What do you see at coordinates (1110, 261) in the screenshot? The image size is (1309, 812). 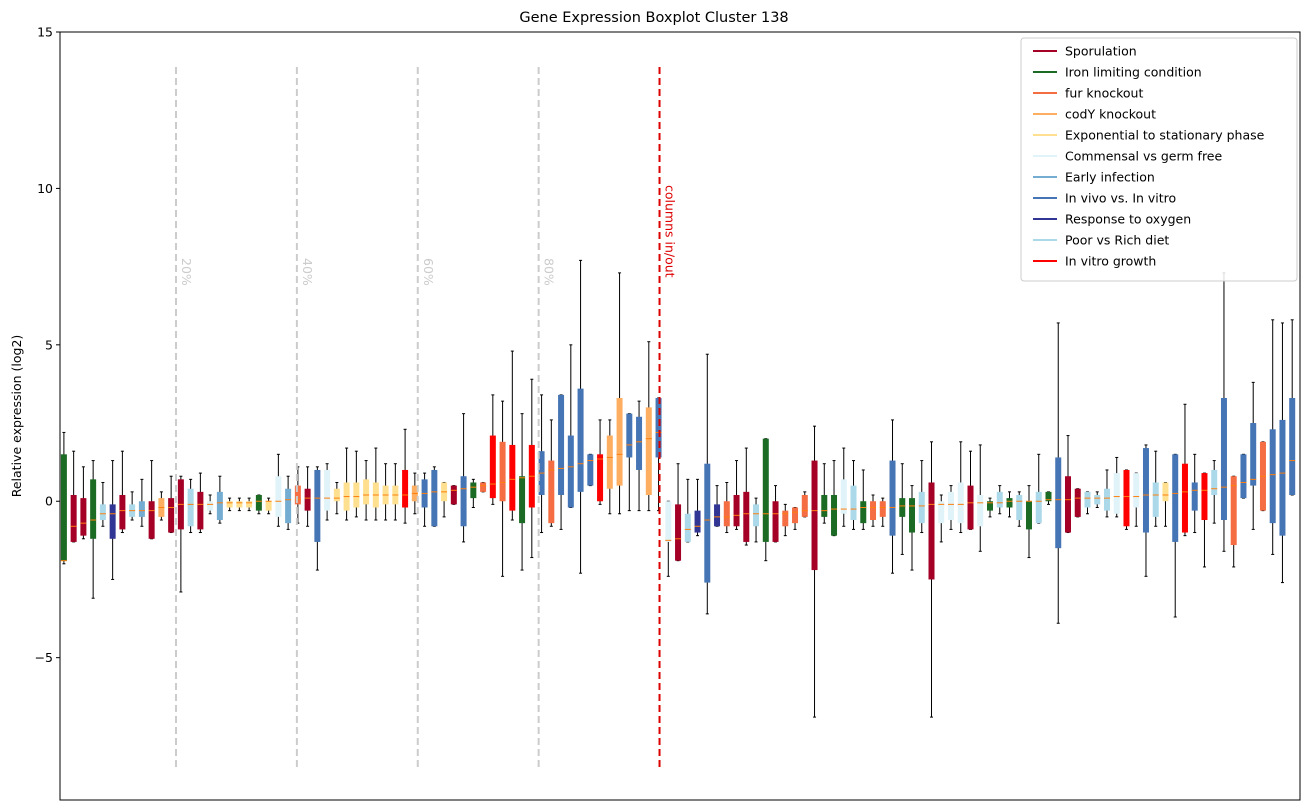 I see `legend-label: In vitro growth` at bounding box center [1110, 261].